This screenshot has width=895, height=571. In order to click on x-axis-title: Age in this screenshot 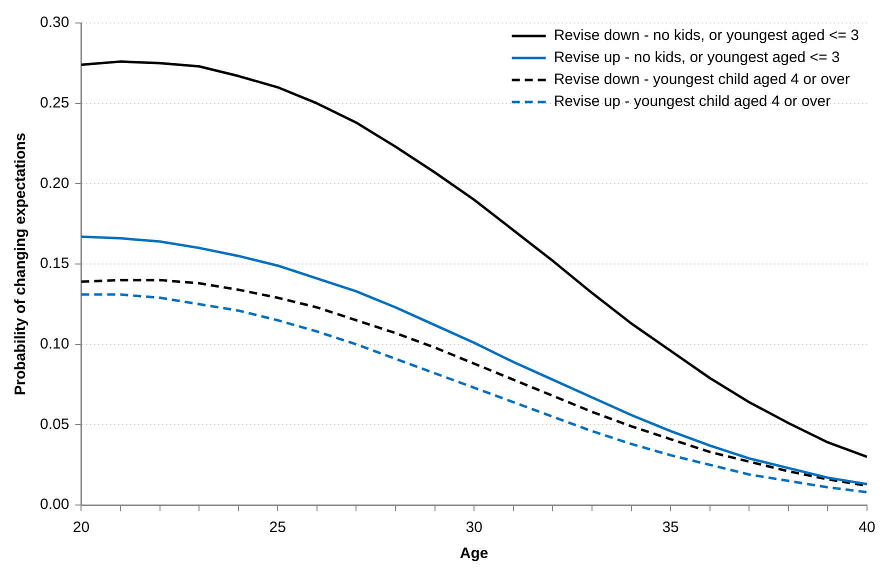, I will do `click(474, 553)`.